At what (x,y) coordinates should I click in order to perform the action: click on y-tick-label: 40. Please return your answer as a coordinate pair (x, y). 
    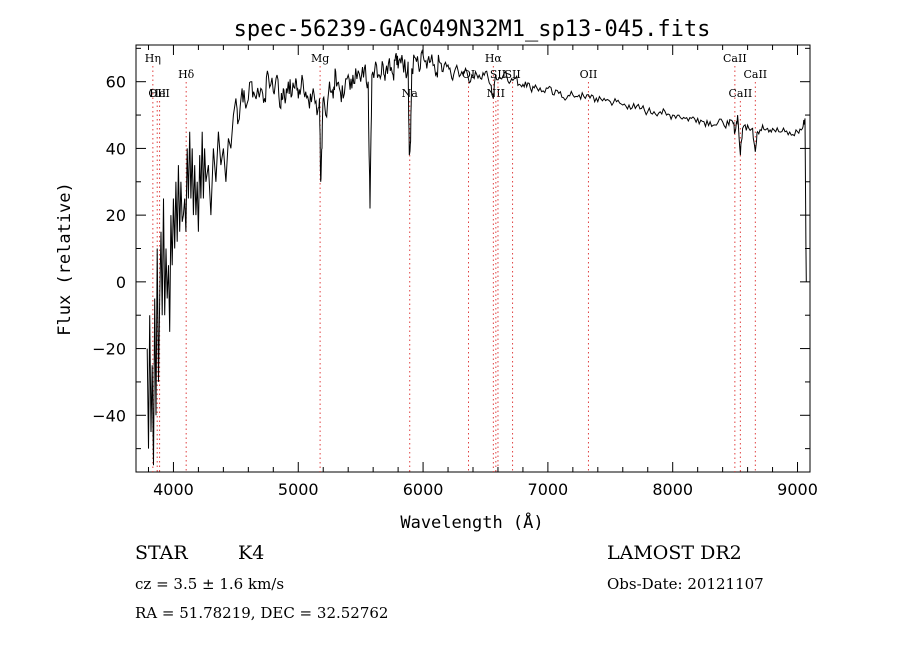
    Looking at the image, I should click on (116, 148).